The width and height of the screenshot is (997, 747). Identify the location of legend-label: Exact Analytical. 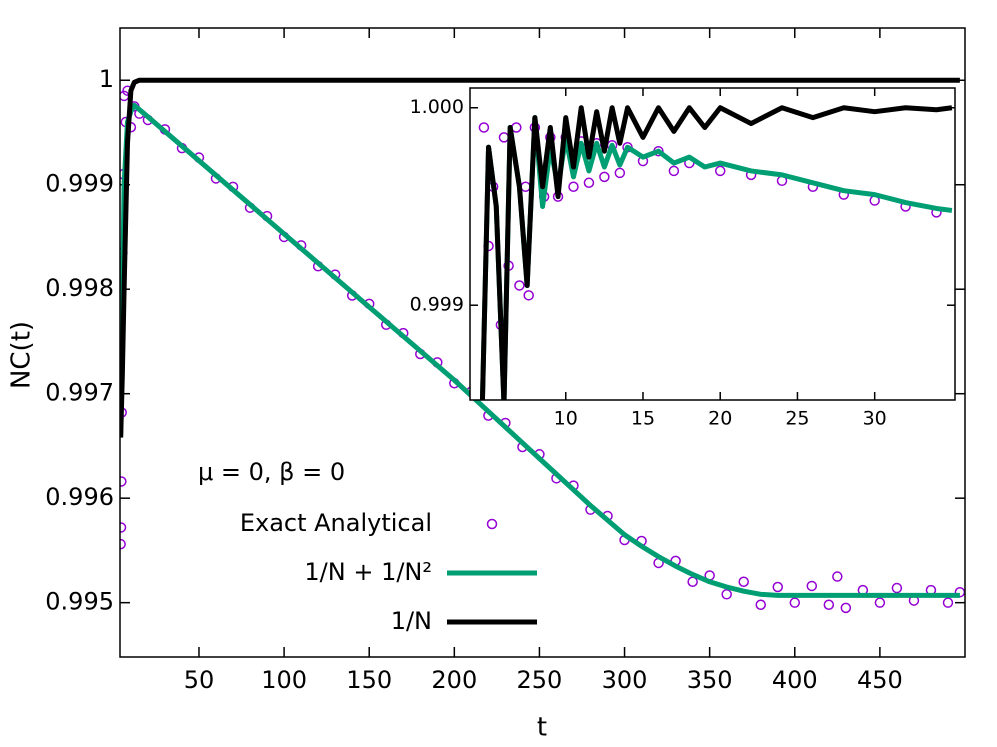
(336, 523).